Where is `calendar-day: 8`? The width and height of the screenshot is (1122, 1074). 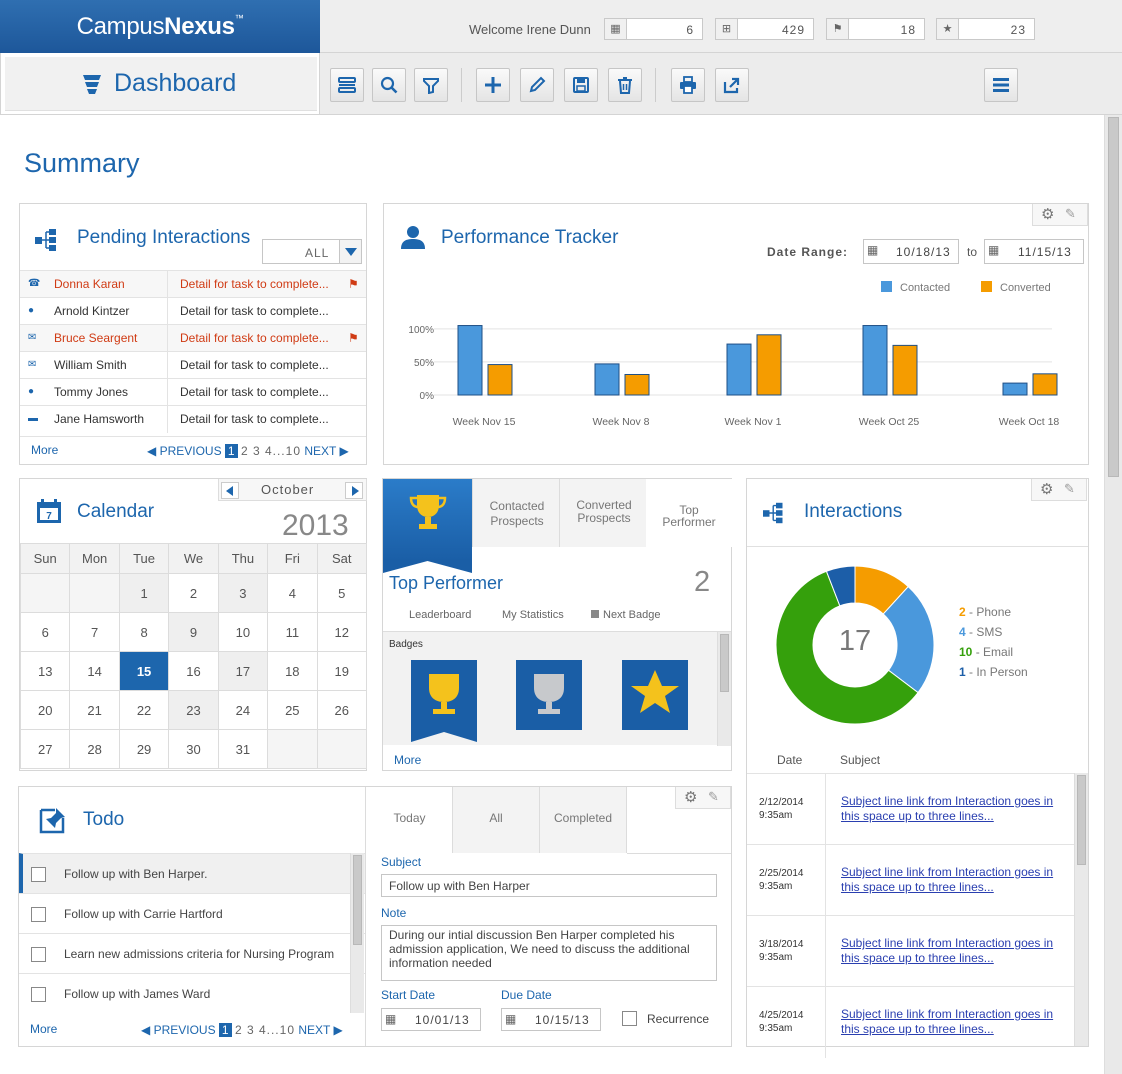
calendar-day: 8 is located at coordinates (144, 632).